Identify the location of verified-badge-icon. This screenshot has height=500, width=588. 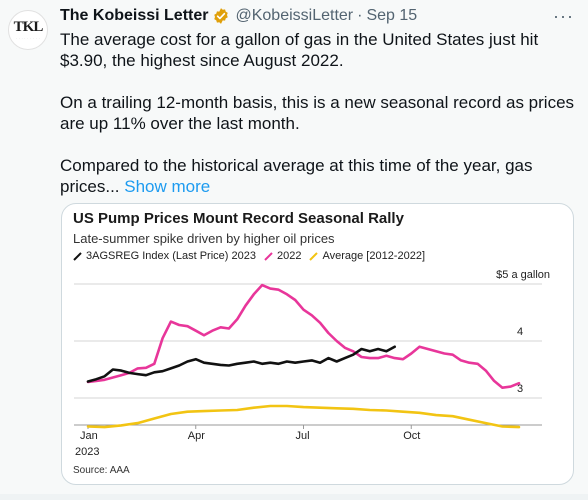
(221, 16).